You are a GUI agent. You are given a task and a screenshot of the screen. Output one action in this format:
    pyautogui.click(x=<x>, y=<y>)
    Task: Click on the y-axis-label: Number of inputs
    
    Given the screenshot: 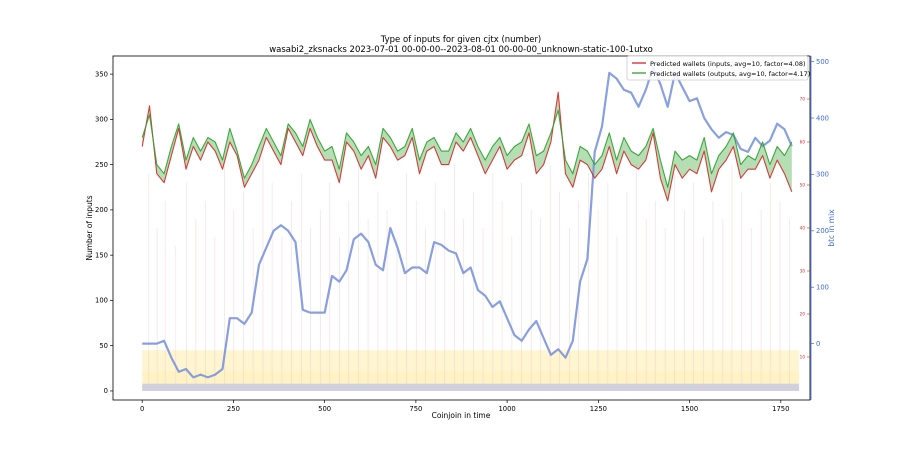 What is the action you would take?
    pyautogui.click(x=89, y=227)
    